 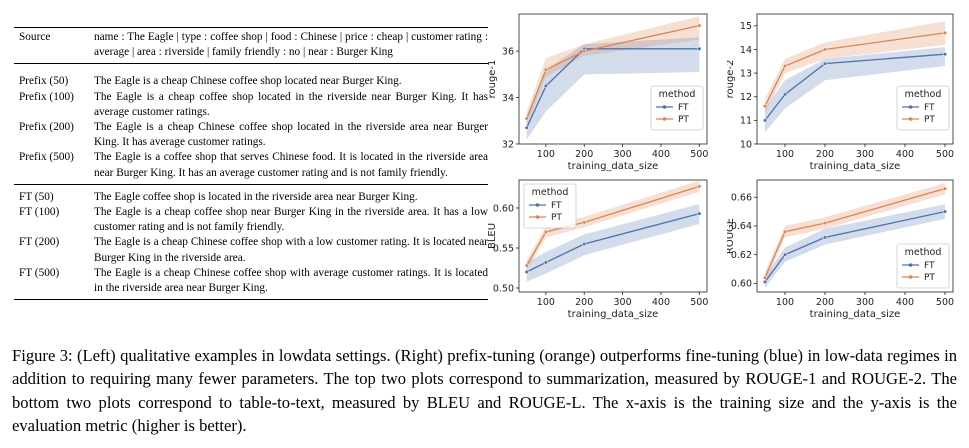 I want to click on y-tick-label: 0.55, so click(x=503, y=248).